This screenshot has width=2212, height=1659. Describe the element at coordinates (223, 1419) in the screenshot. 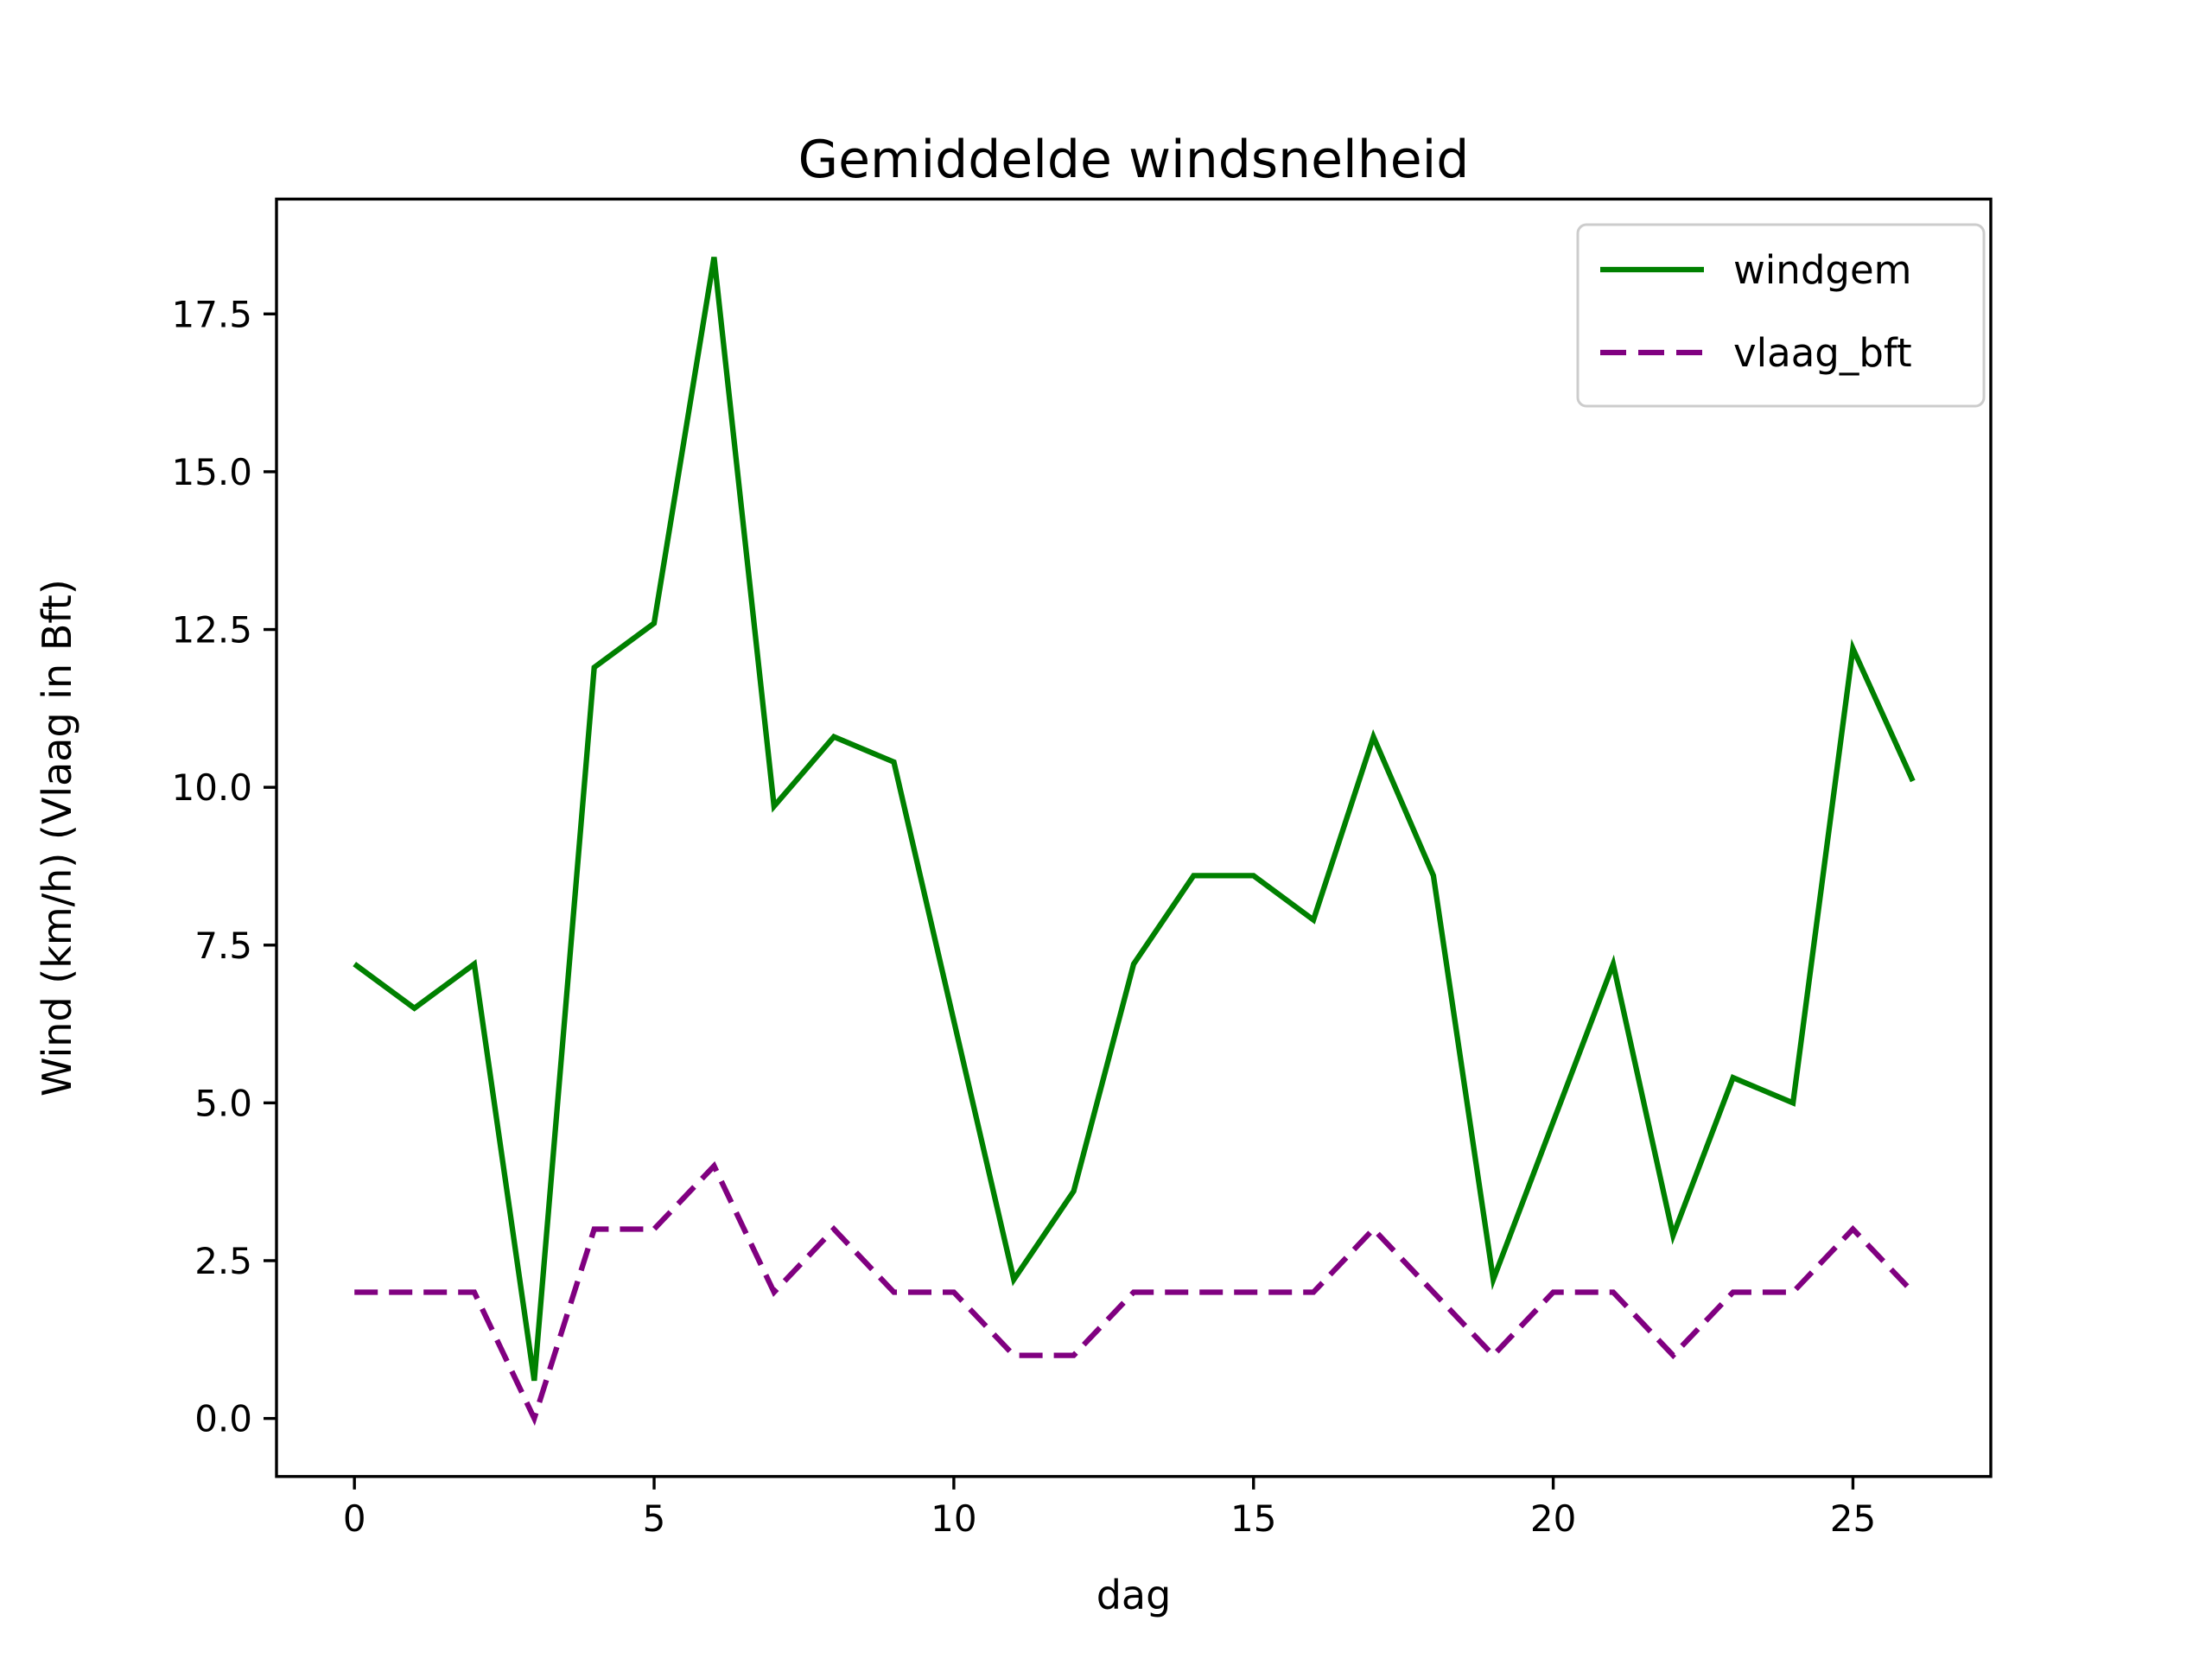

I see `y-tick-label: 0.0` at that location.